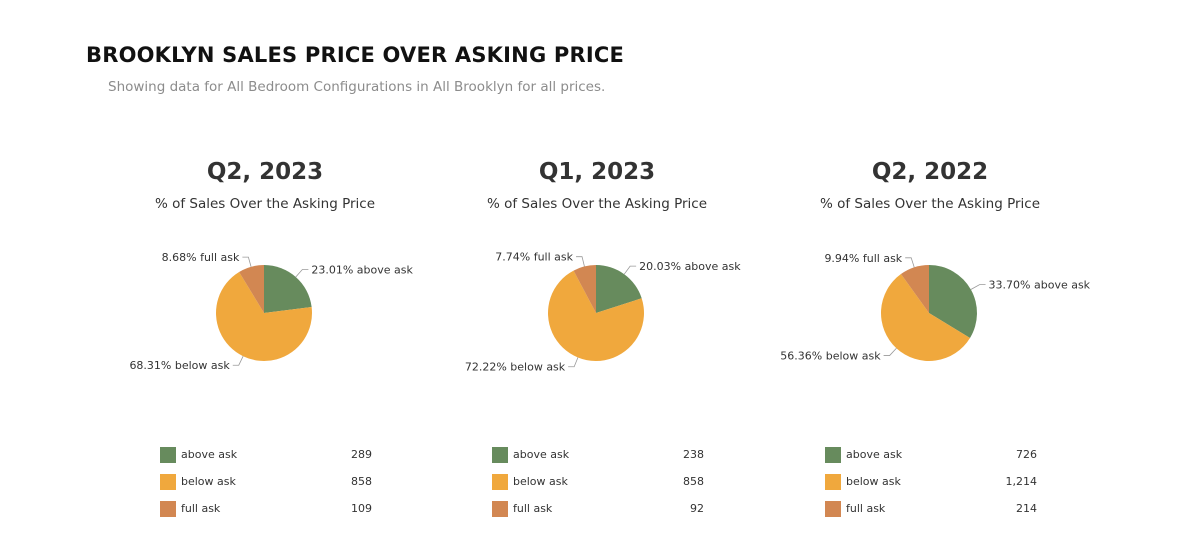 Image resolution: width=1200 pixels, height=555 pixels. What do you see at coordinates (1026, 454) in the screenshot?
I see `legend-count: 726` at bounding box center [1026, 454].